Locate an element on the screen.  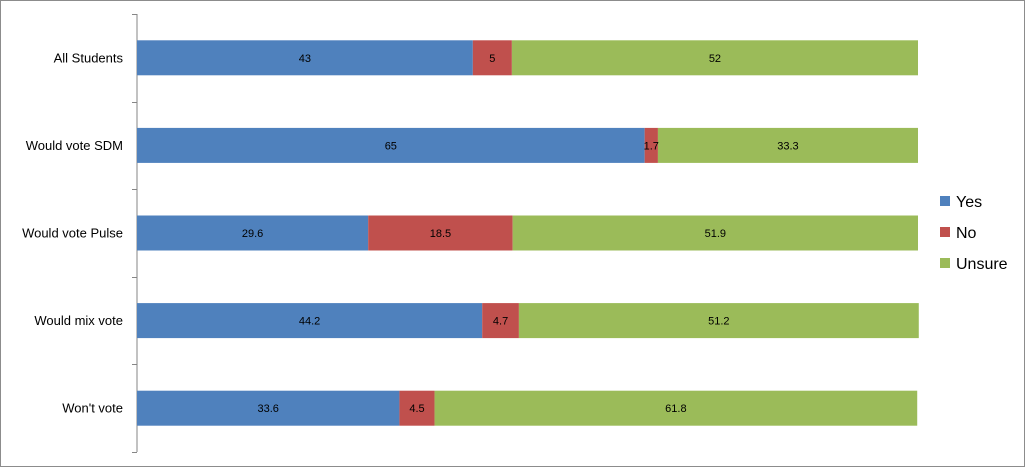
legend: Yes No Unsure is located at coordinates (974, 233).